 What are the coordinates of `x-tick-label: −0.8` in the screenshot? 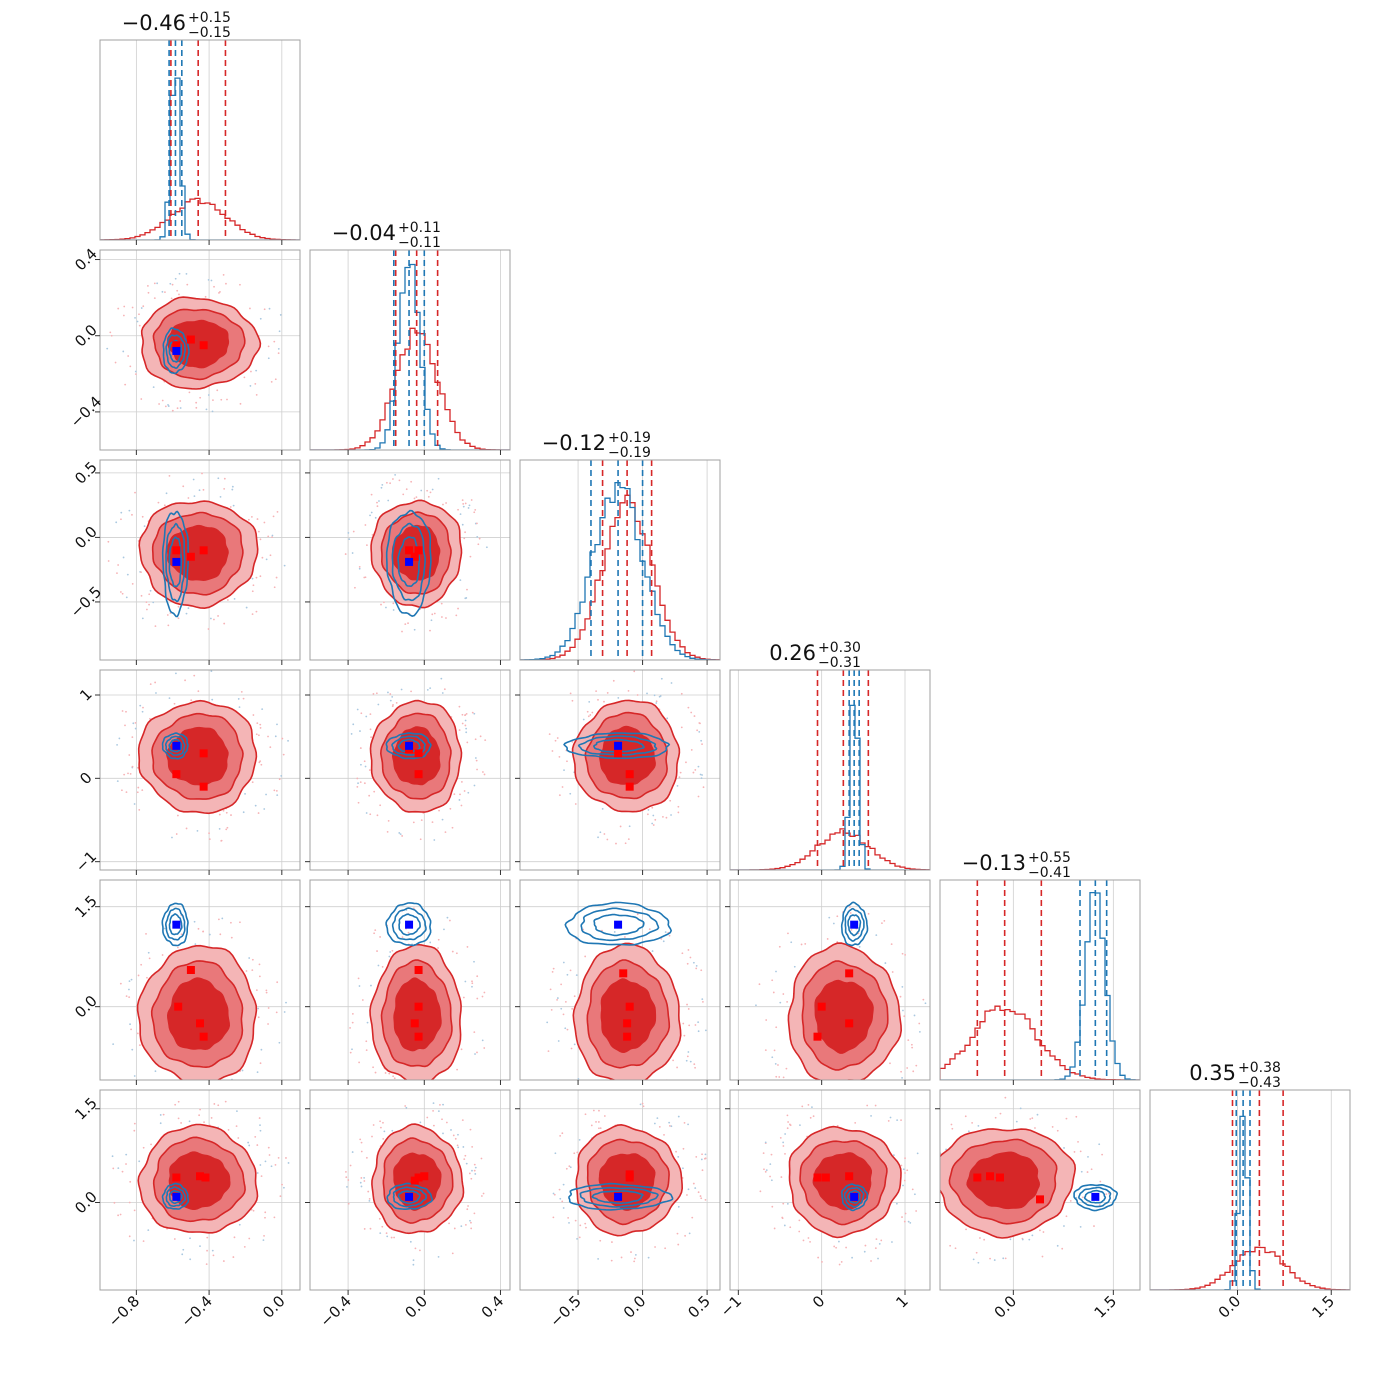 It's located at (124, 1311).